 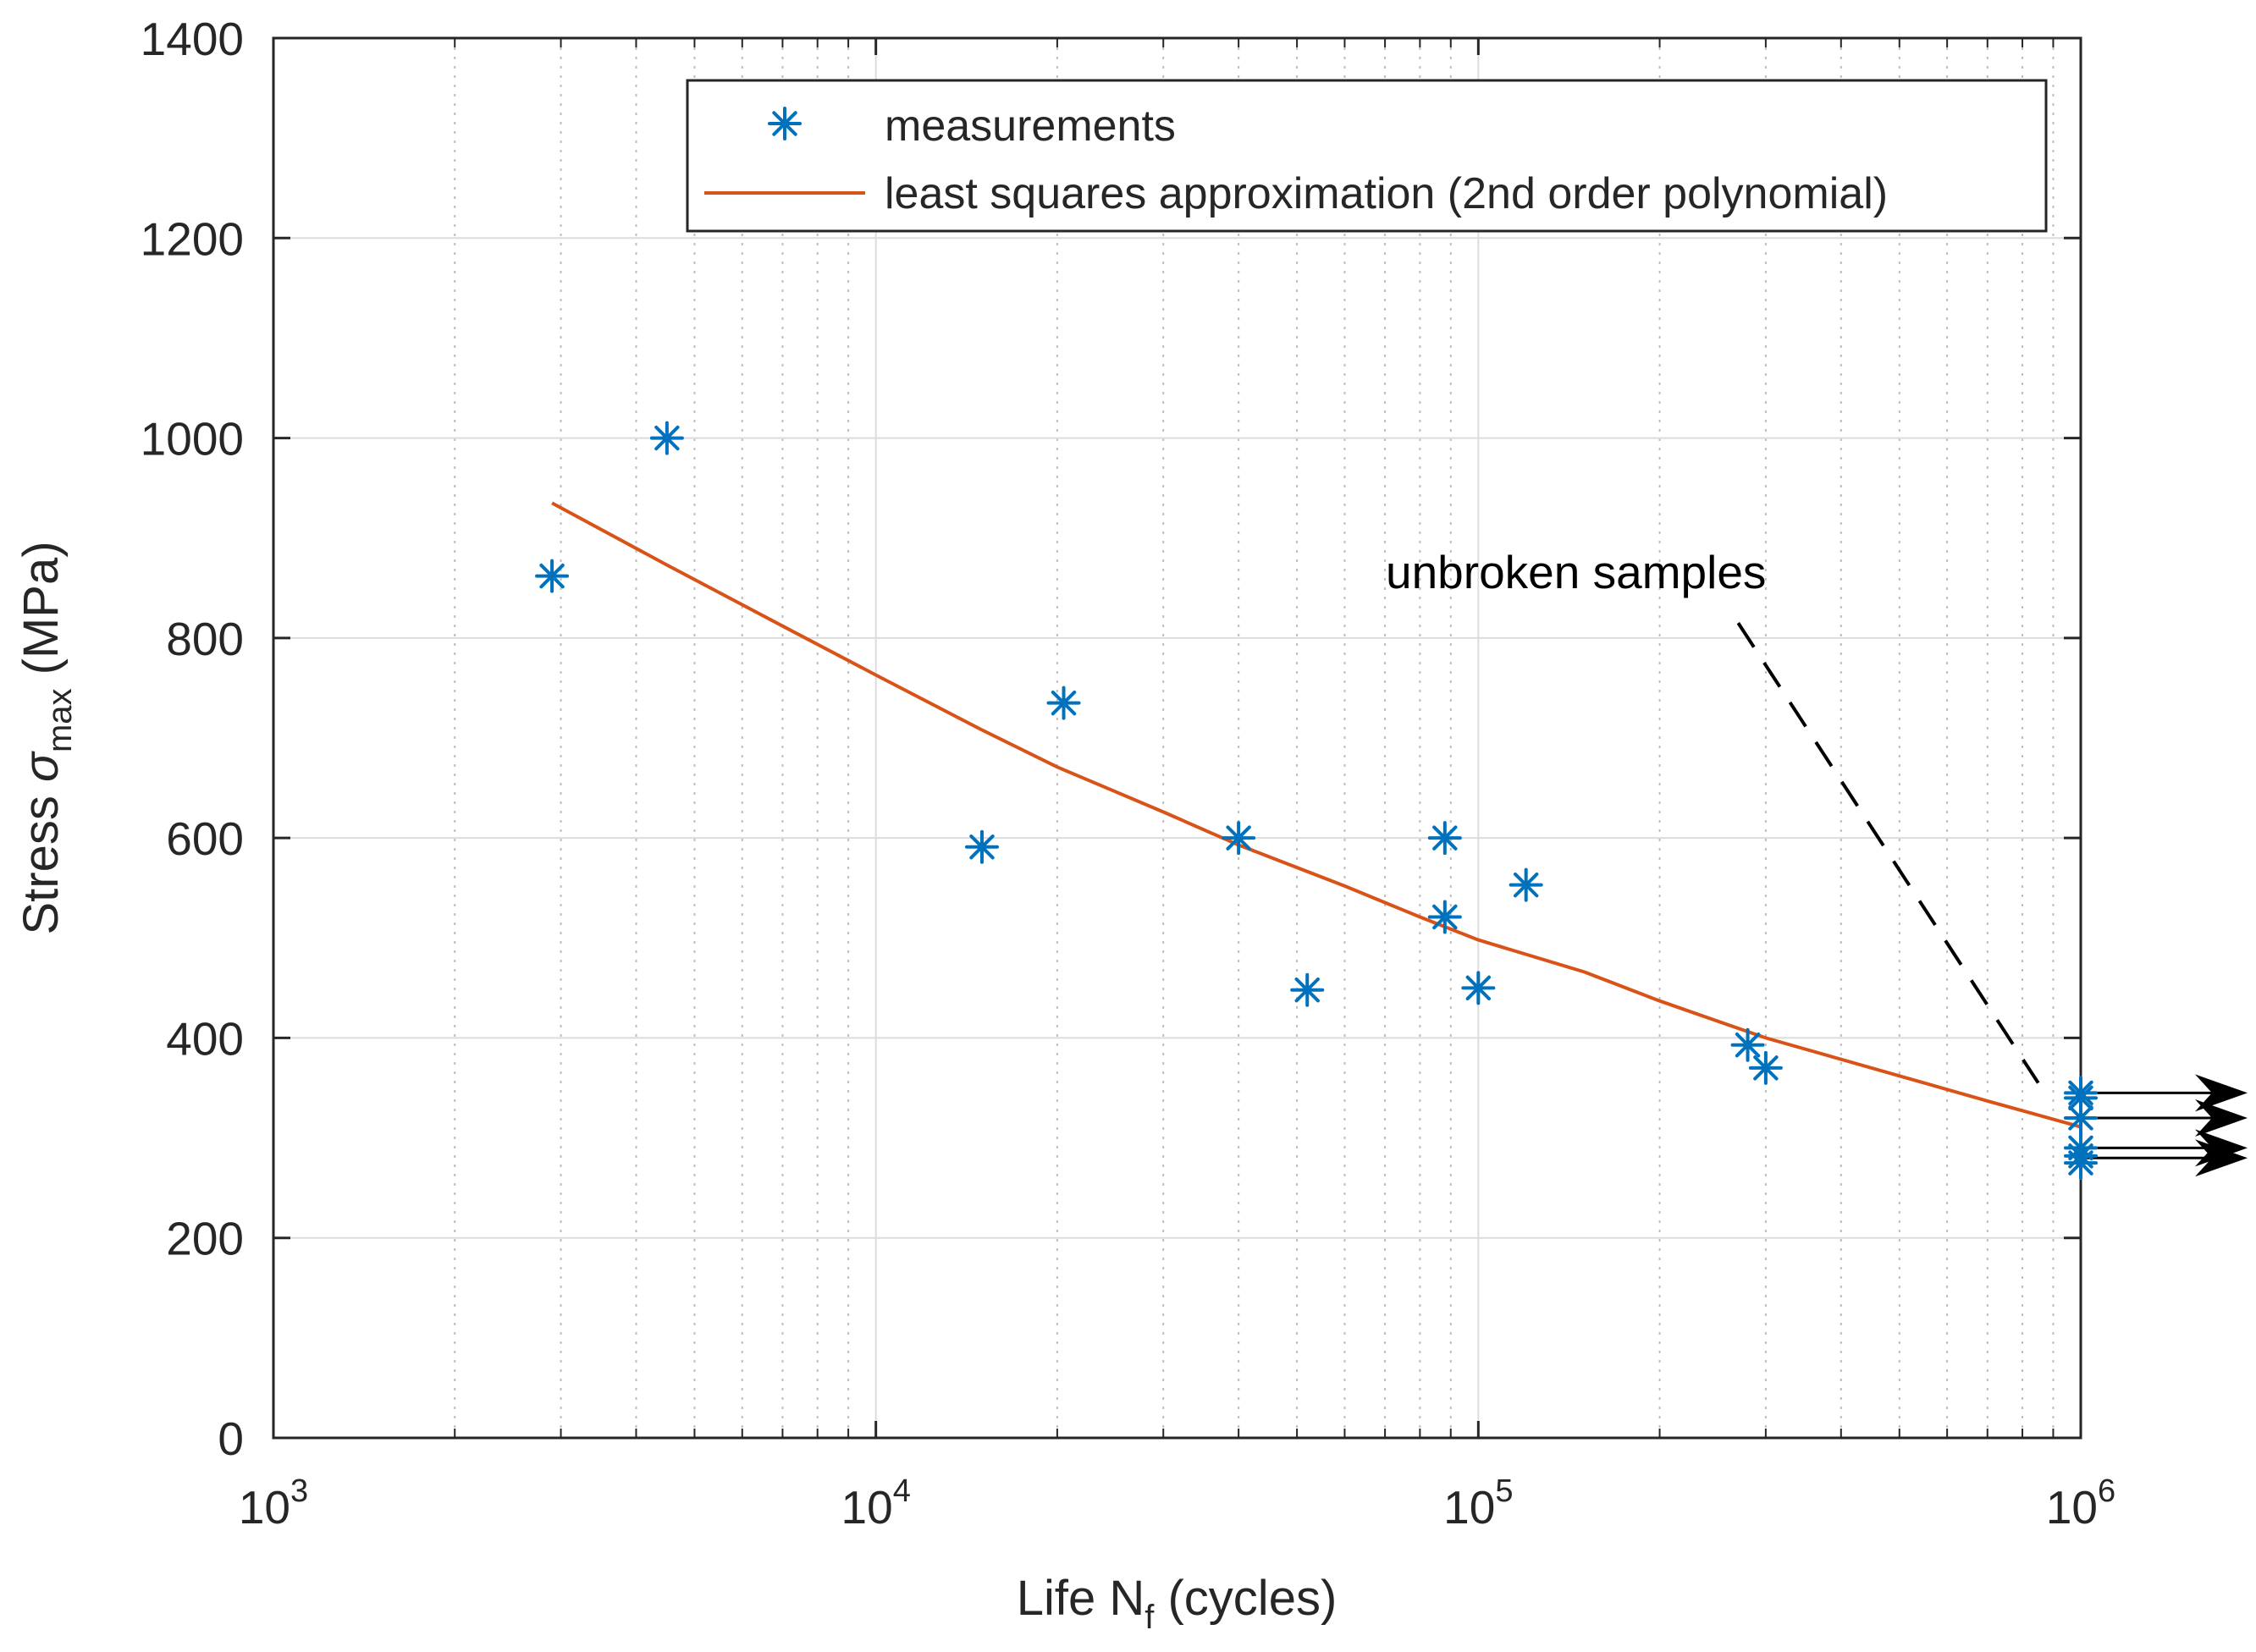 I want to click on legend-asterisk, so click(x=785, y=123).